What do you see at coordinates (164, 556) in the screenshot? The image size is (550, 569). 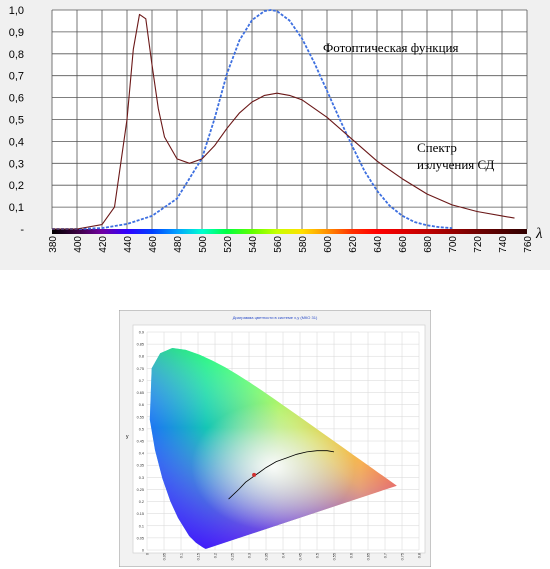 I see `diagram-x-tick-label: 0.05` at bounding box center [164, 556].